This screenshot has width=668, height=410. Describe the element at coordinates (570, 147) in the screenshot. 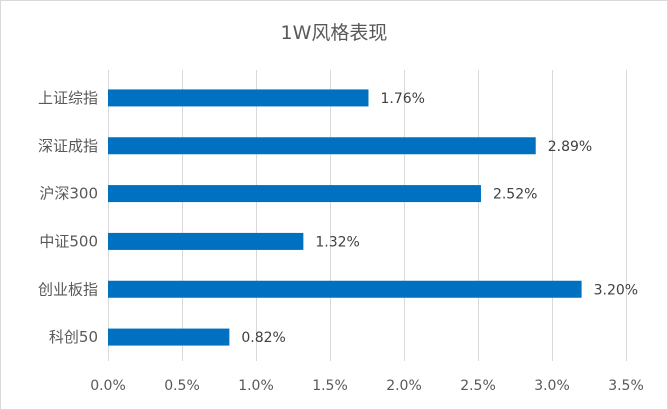

I see `data-label: 2.89%` at that location.